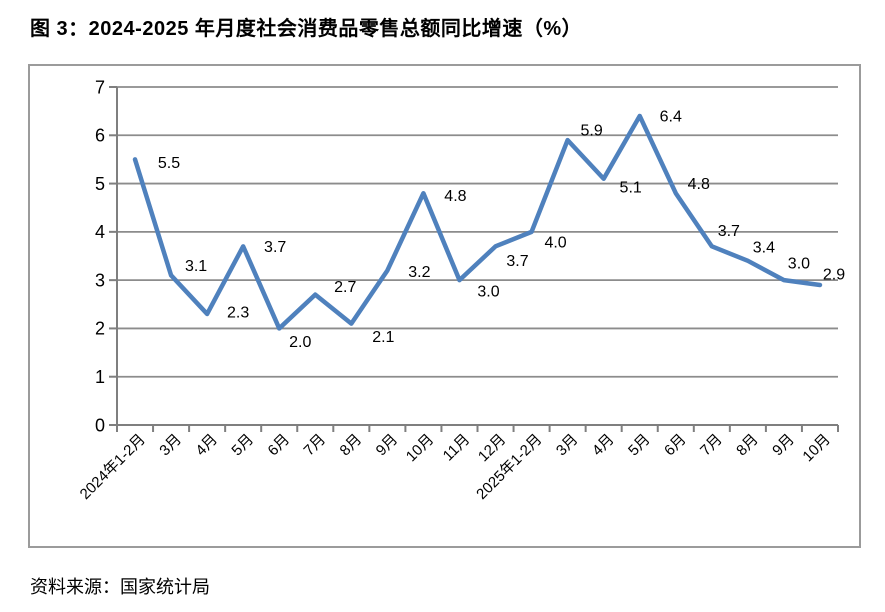  I want to click on y-tick-label: 2, so click(100, 329).